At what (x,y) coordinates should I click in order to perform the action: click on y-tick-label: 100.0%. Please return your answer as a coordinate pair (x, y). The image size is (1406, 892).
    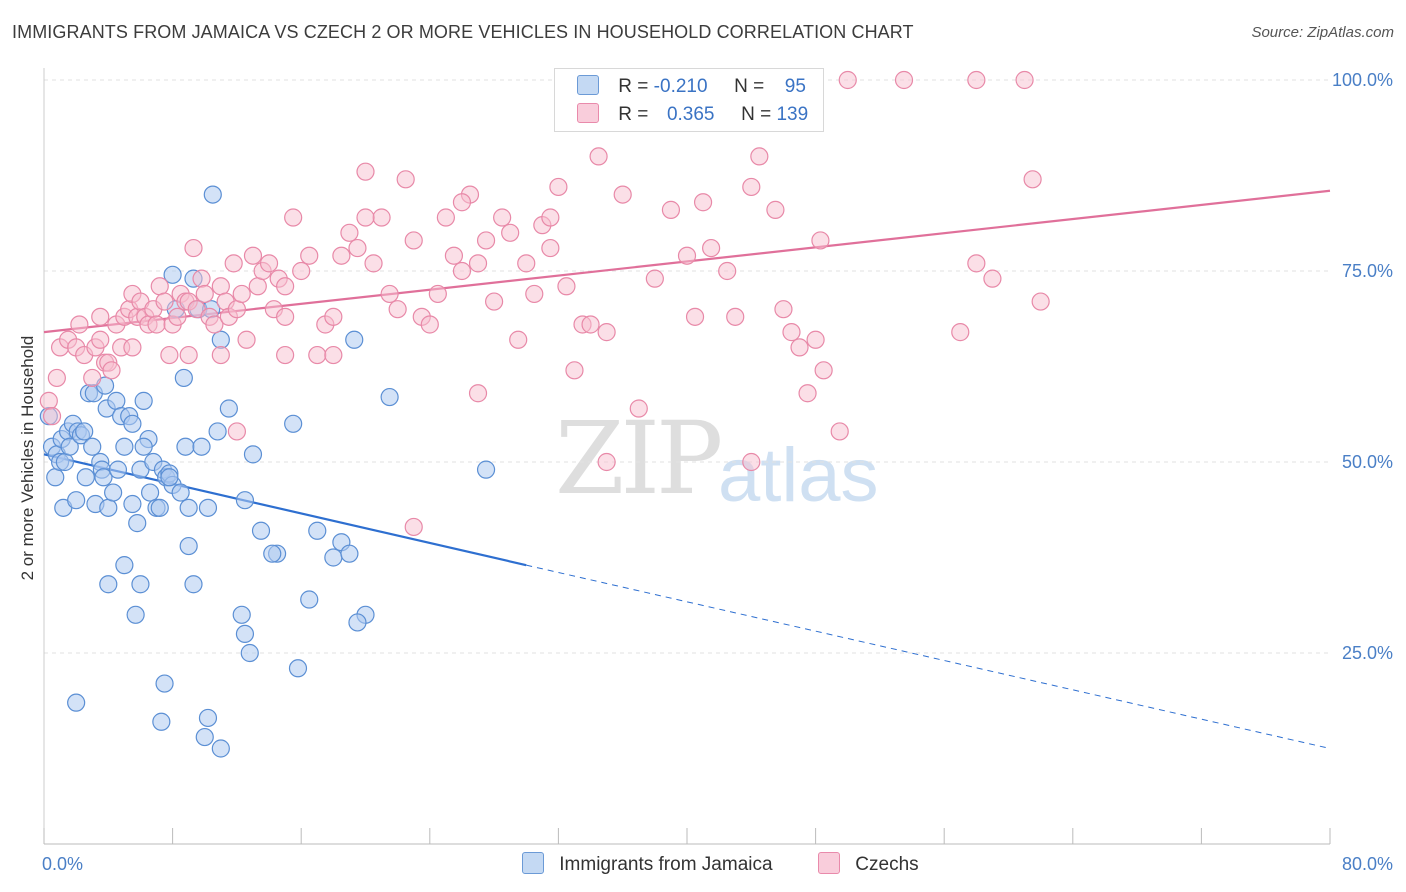
    Looking at the image, I should click on (1362, 80).